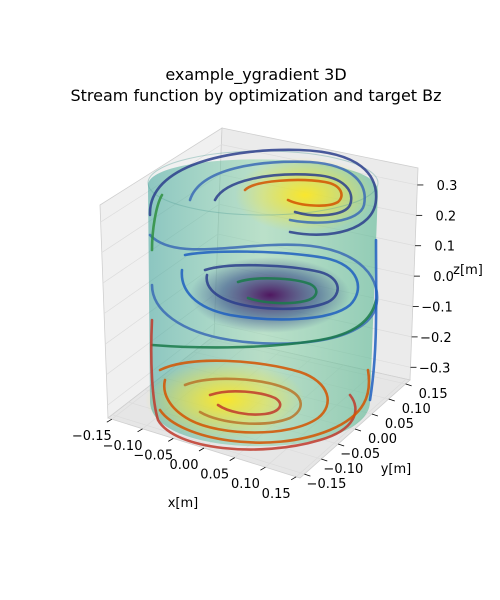  I want to click on x-tick-label: 0.00, so click(184, 465).